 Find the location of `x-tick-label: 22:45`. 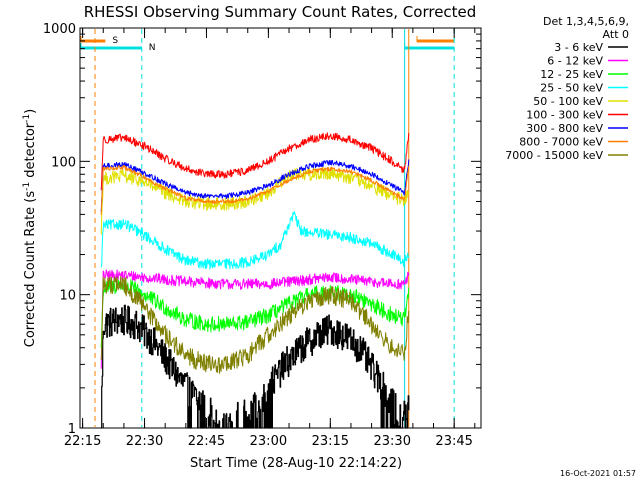

x-tick-label: 22:45 is located at coordinates (206, 441).